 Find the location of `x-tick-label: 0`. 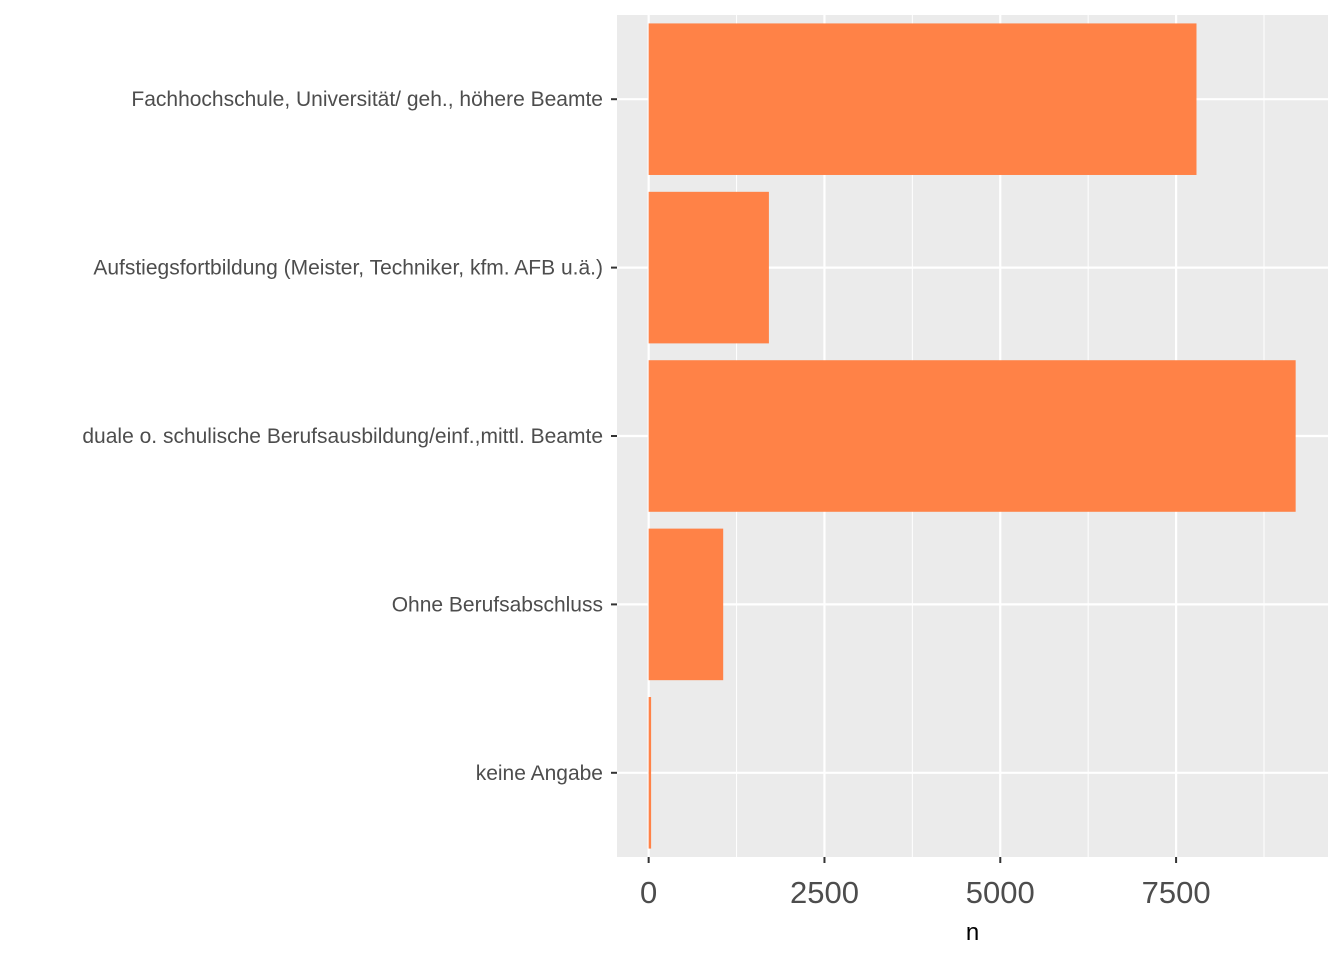

x-tick-label: 0 is located at coordinates (648, 892).